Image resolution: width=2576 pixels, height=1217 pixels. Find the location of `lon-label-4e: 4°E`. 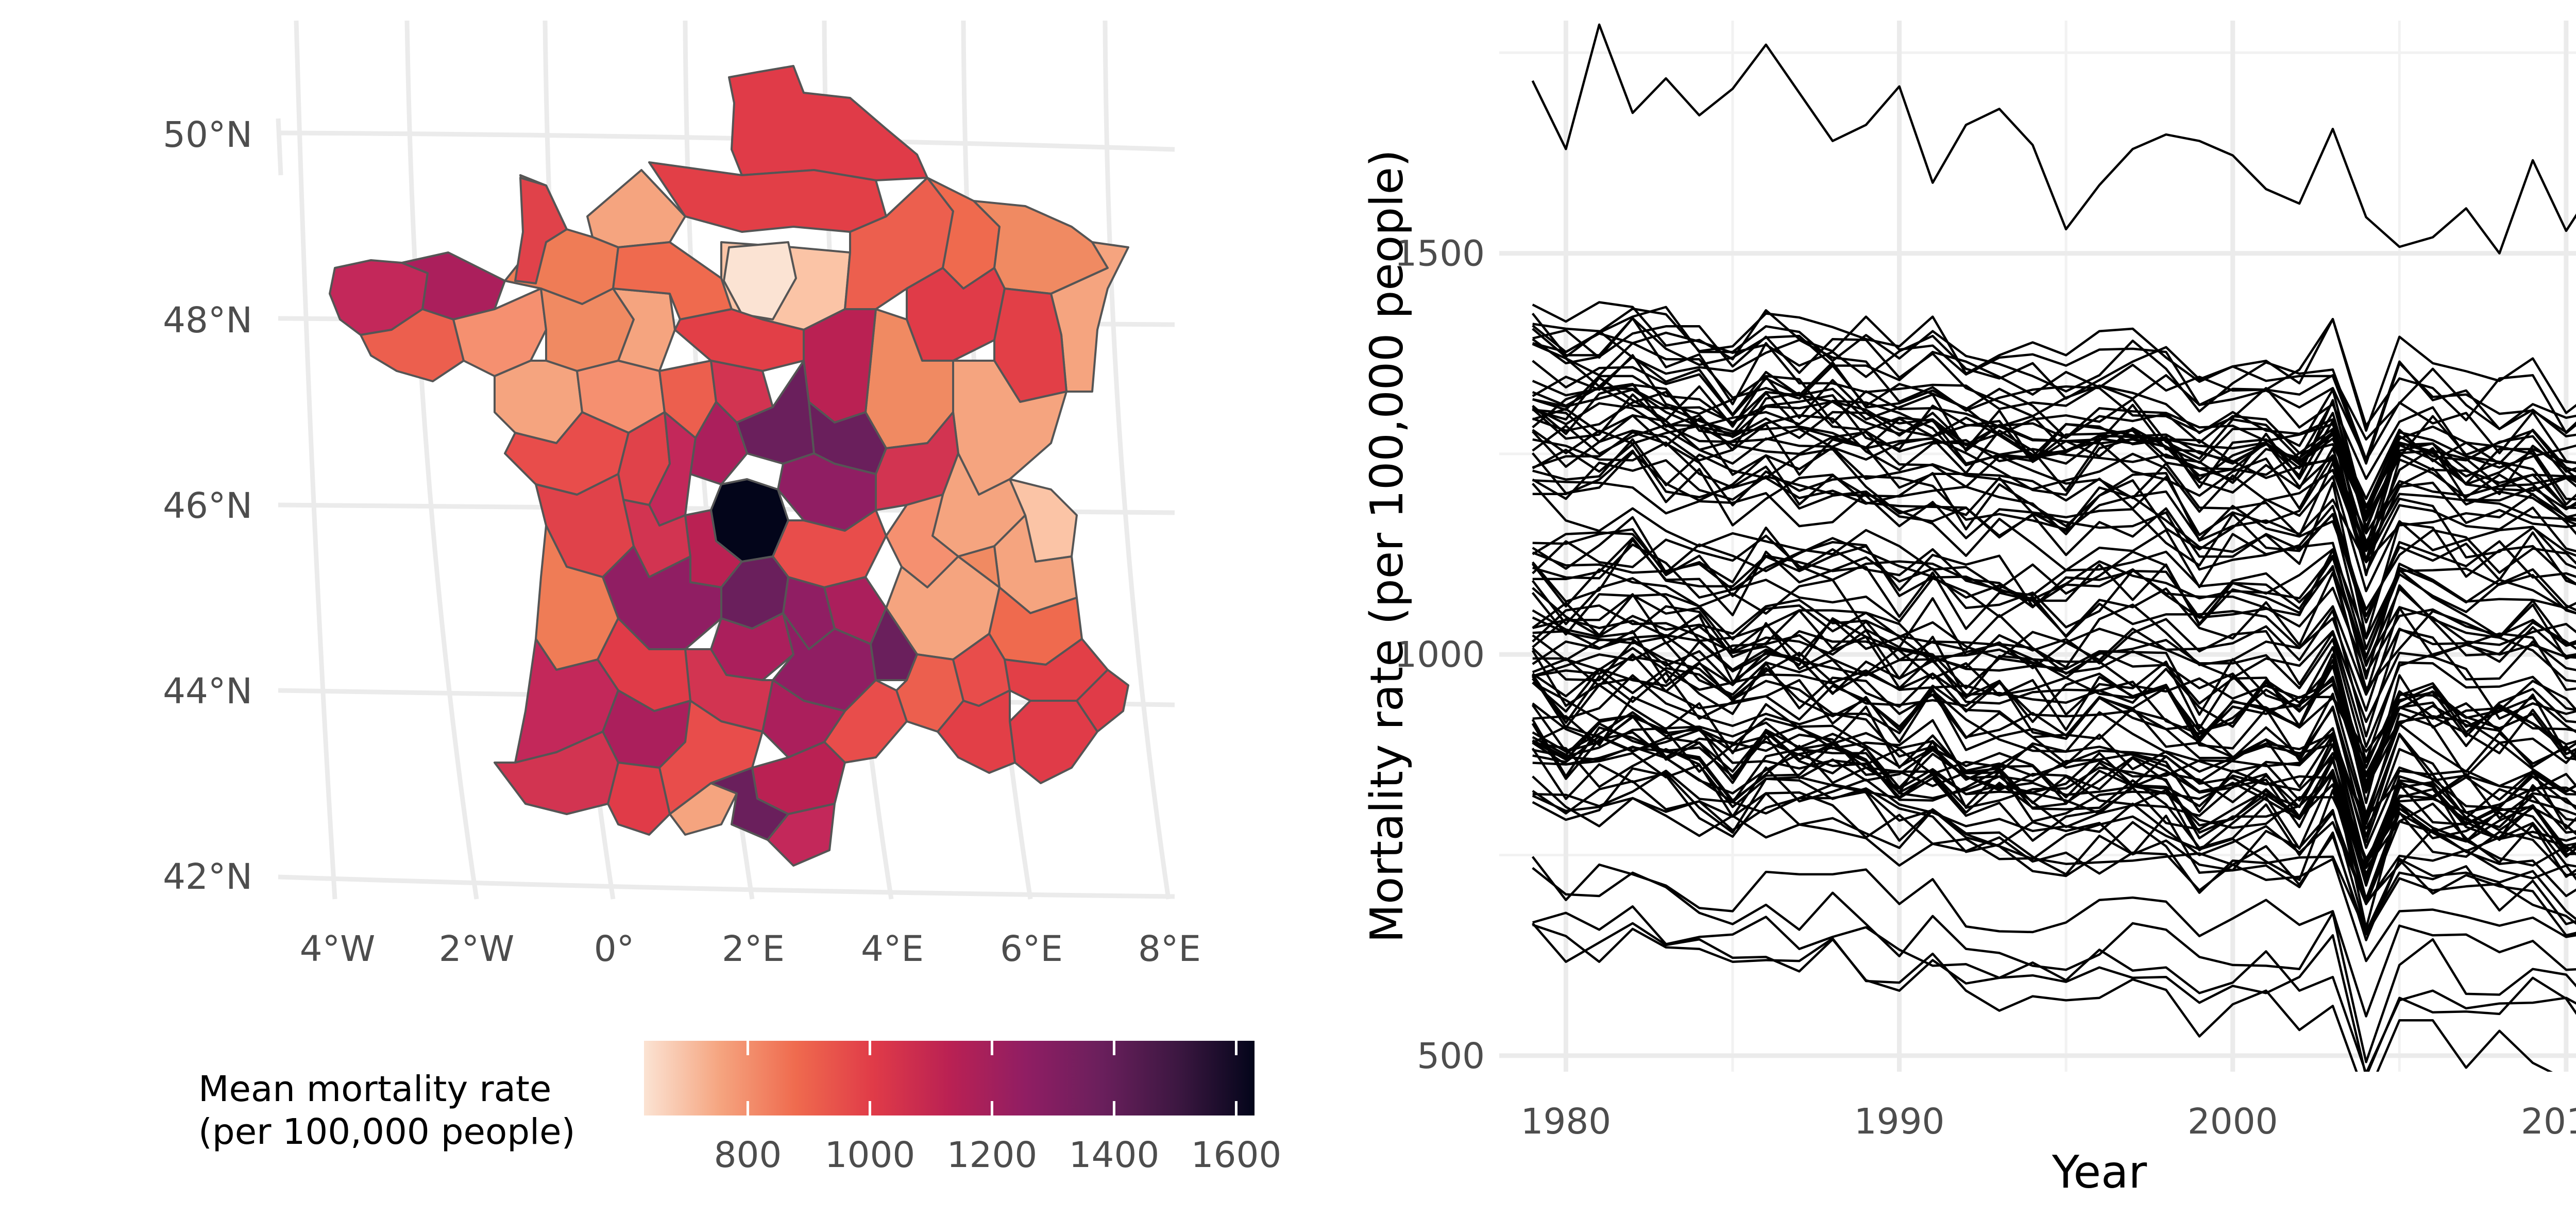

lon-label-4e: 4°E is located at coordinates (892, 949).